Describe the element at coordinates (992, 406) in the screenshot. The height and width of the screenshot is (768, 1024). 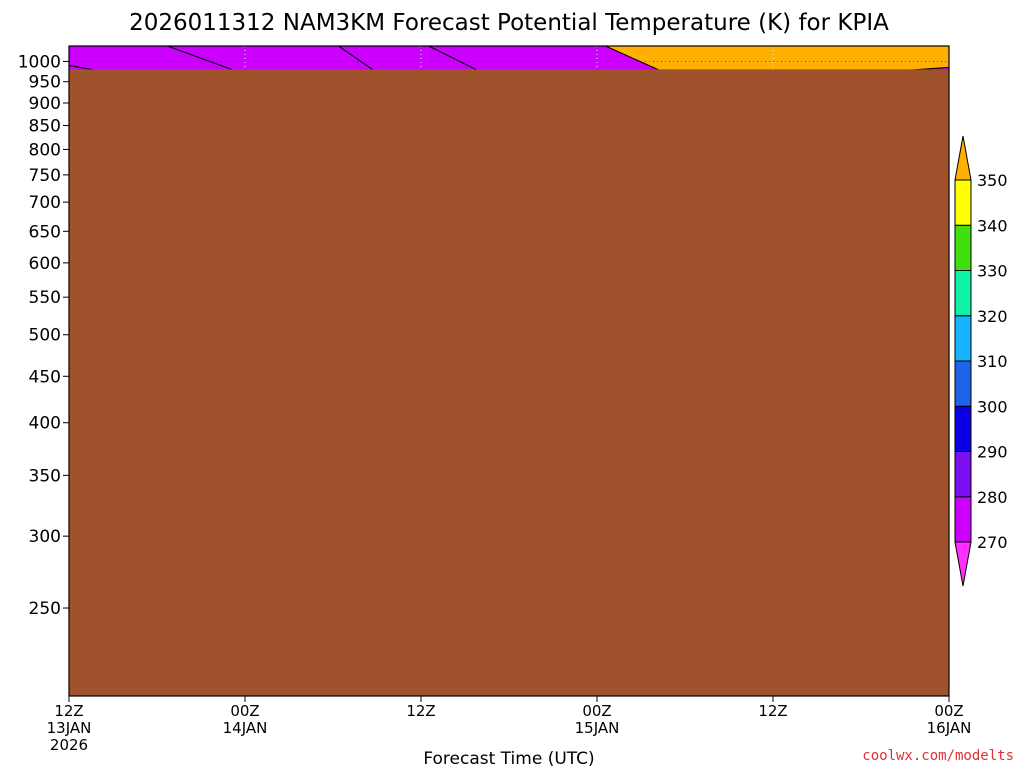
I see `colorbar-tick-label: 300` at that location.